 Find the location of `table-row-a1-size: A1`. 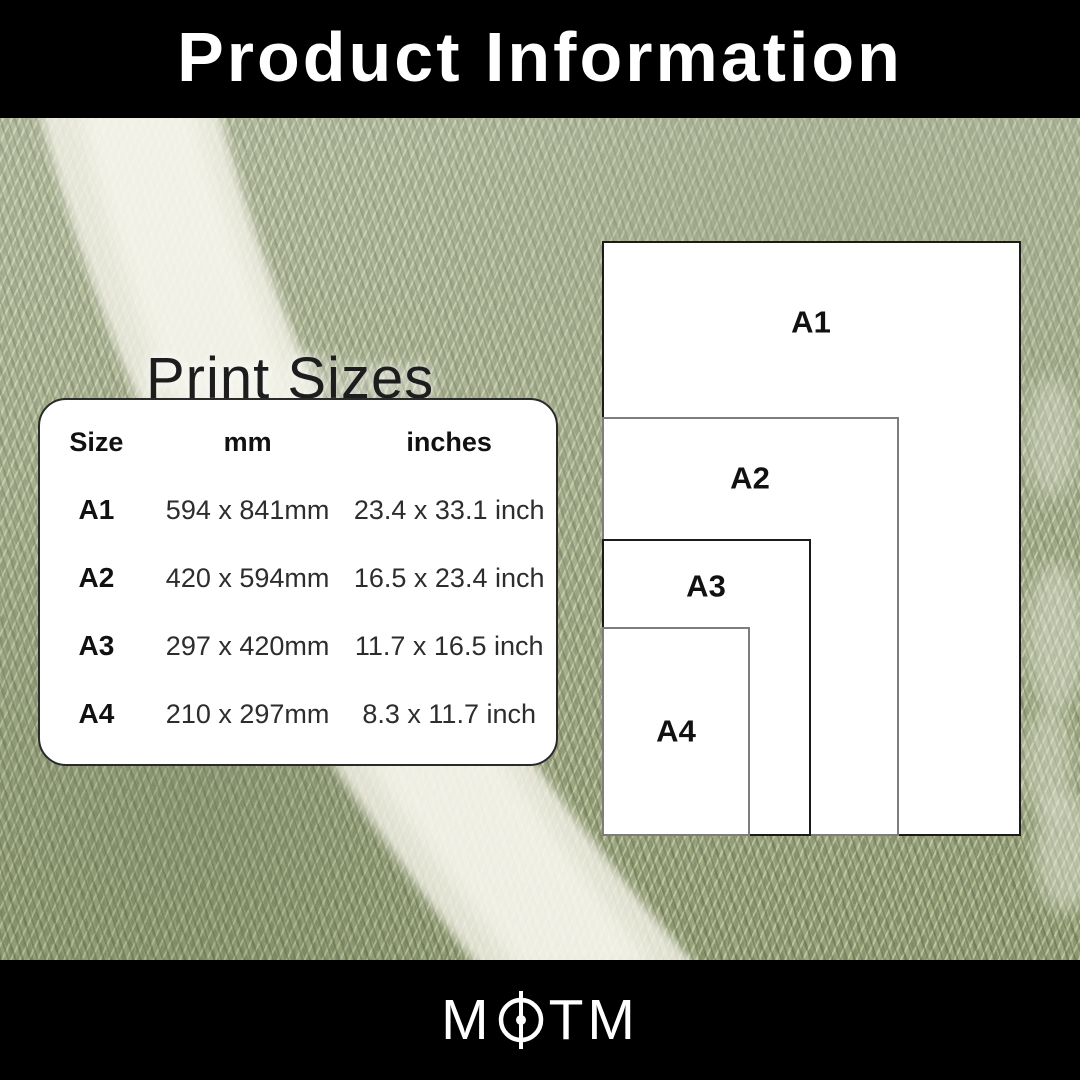

table-row-a1-size: A1 is located at coordinates (96, 509).